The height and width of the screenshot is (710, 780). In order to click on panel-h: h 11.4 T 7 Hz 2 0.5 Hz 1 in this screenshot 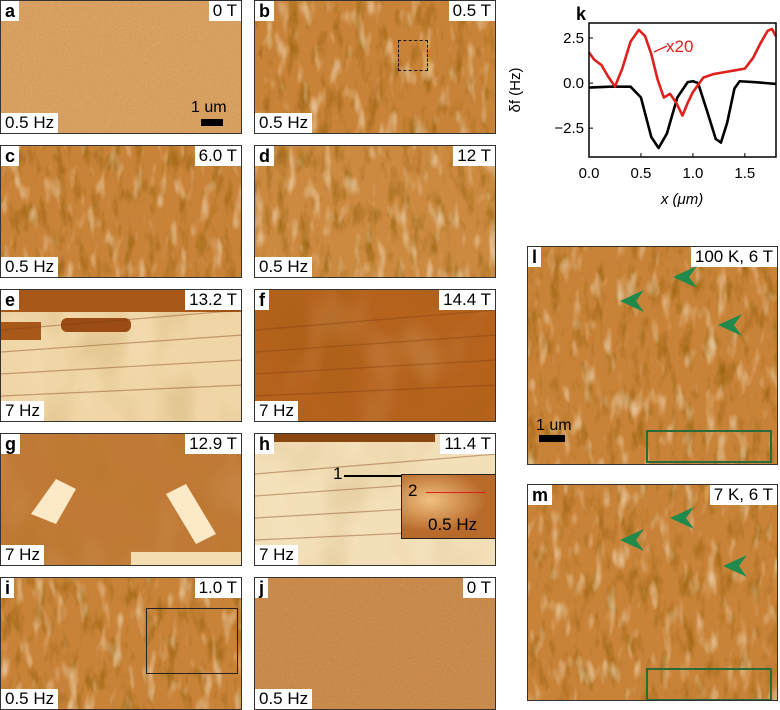, I will do `click(375, 499)`.